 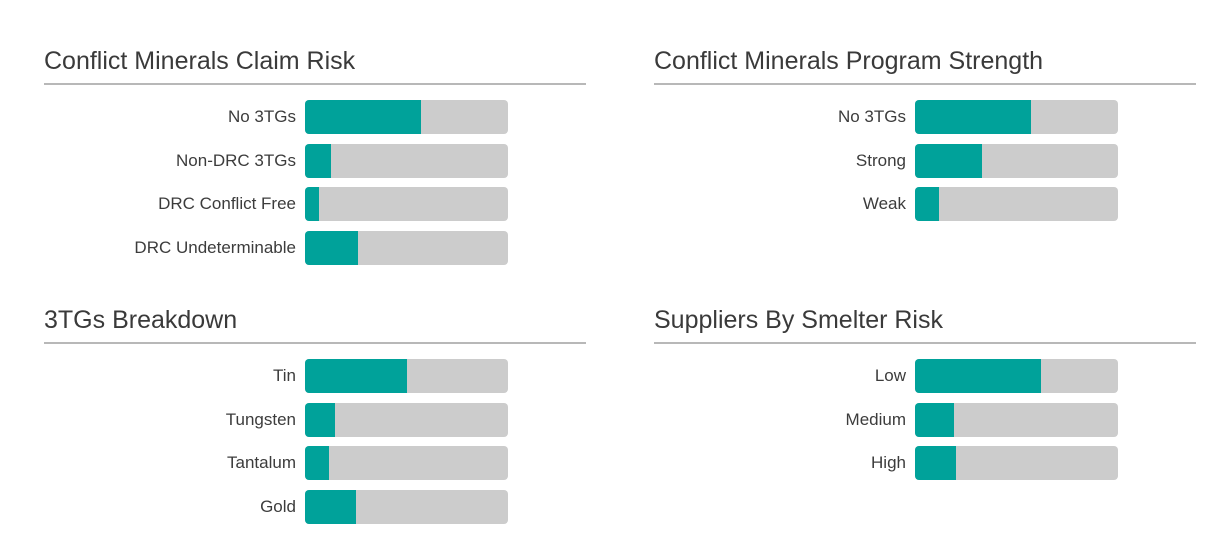 I want to click on bar-row: Tin, so click(x=315, y=376).